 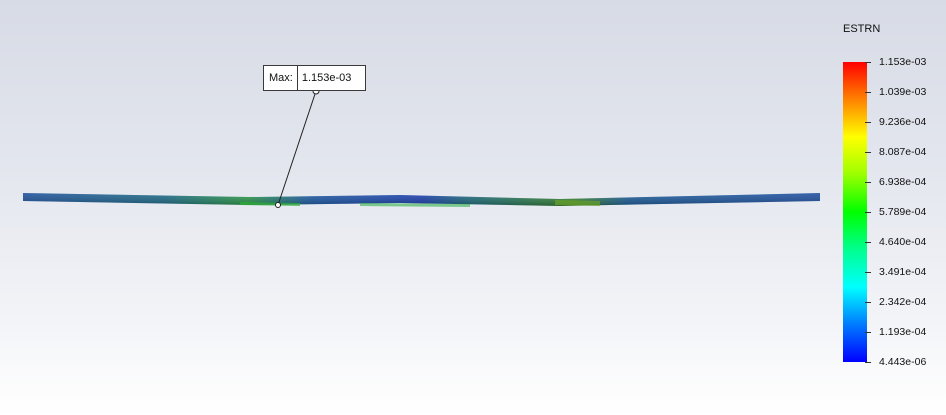 I want to click on max-location-point, so click(x=278, y=205).